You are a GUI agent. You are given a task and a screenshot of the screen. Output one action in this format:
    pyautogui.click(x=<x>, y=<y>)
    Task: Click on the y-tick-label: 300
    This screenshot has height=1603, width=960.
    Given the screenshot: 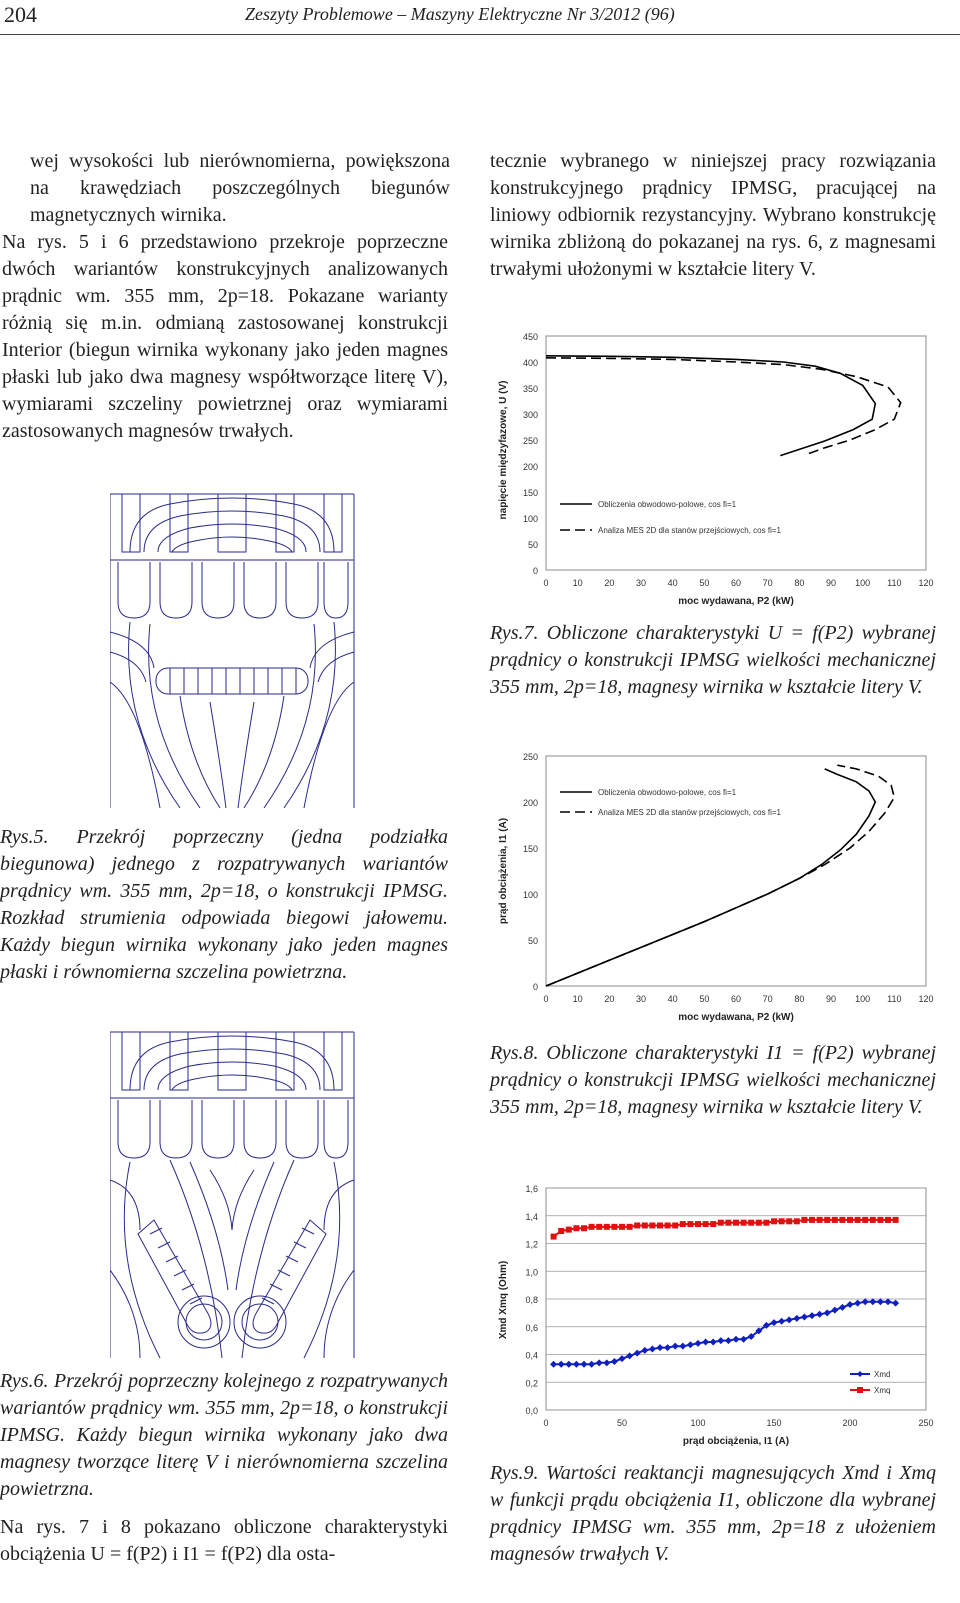 What is the action you would take?
    pyautogui.click(x=530, y=415)
    